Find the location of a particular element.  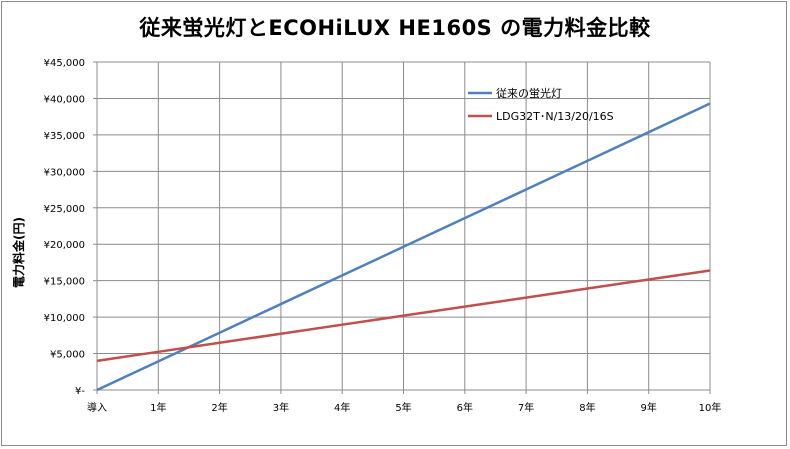

y-tick-label: ¥20,000 is located at coordinates (64, 245).